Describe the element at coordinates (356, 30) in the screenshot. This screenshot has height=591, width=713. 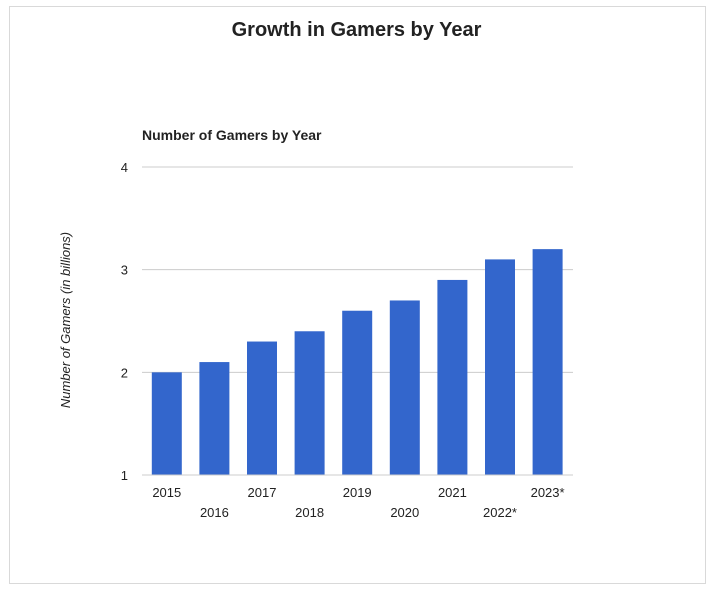
I see `page-title: Growth in Gamers by Year` at that location.